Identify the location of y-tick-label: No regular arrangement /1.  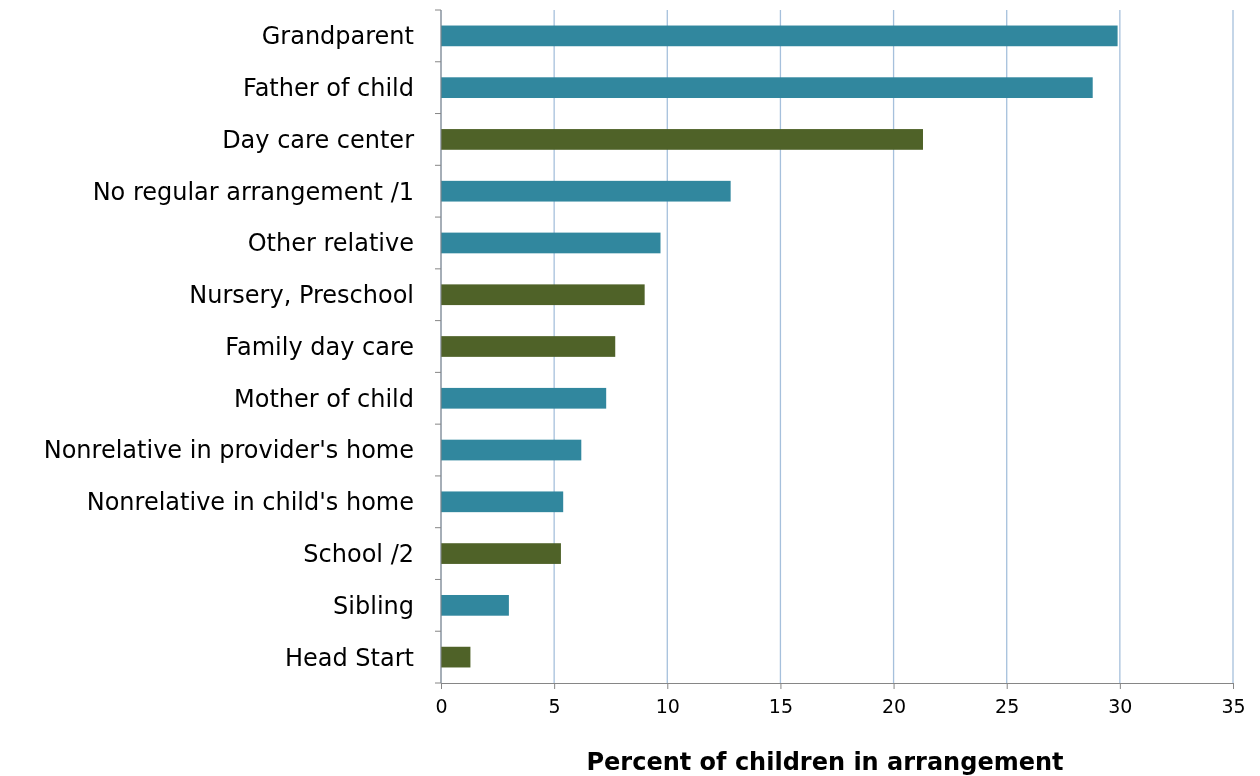
(253, 191).